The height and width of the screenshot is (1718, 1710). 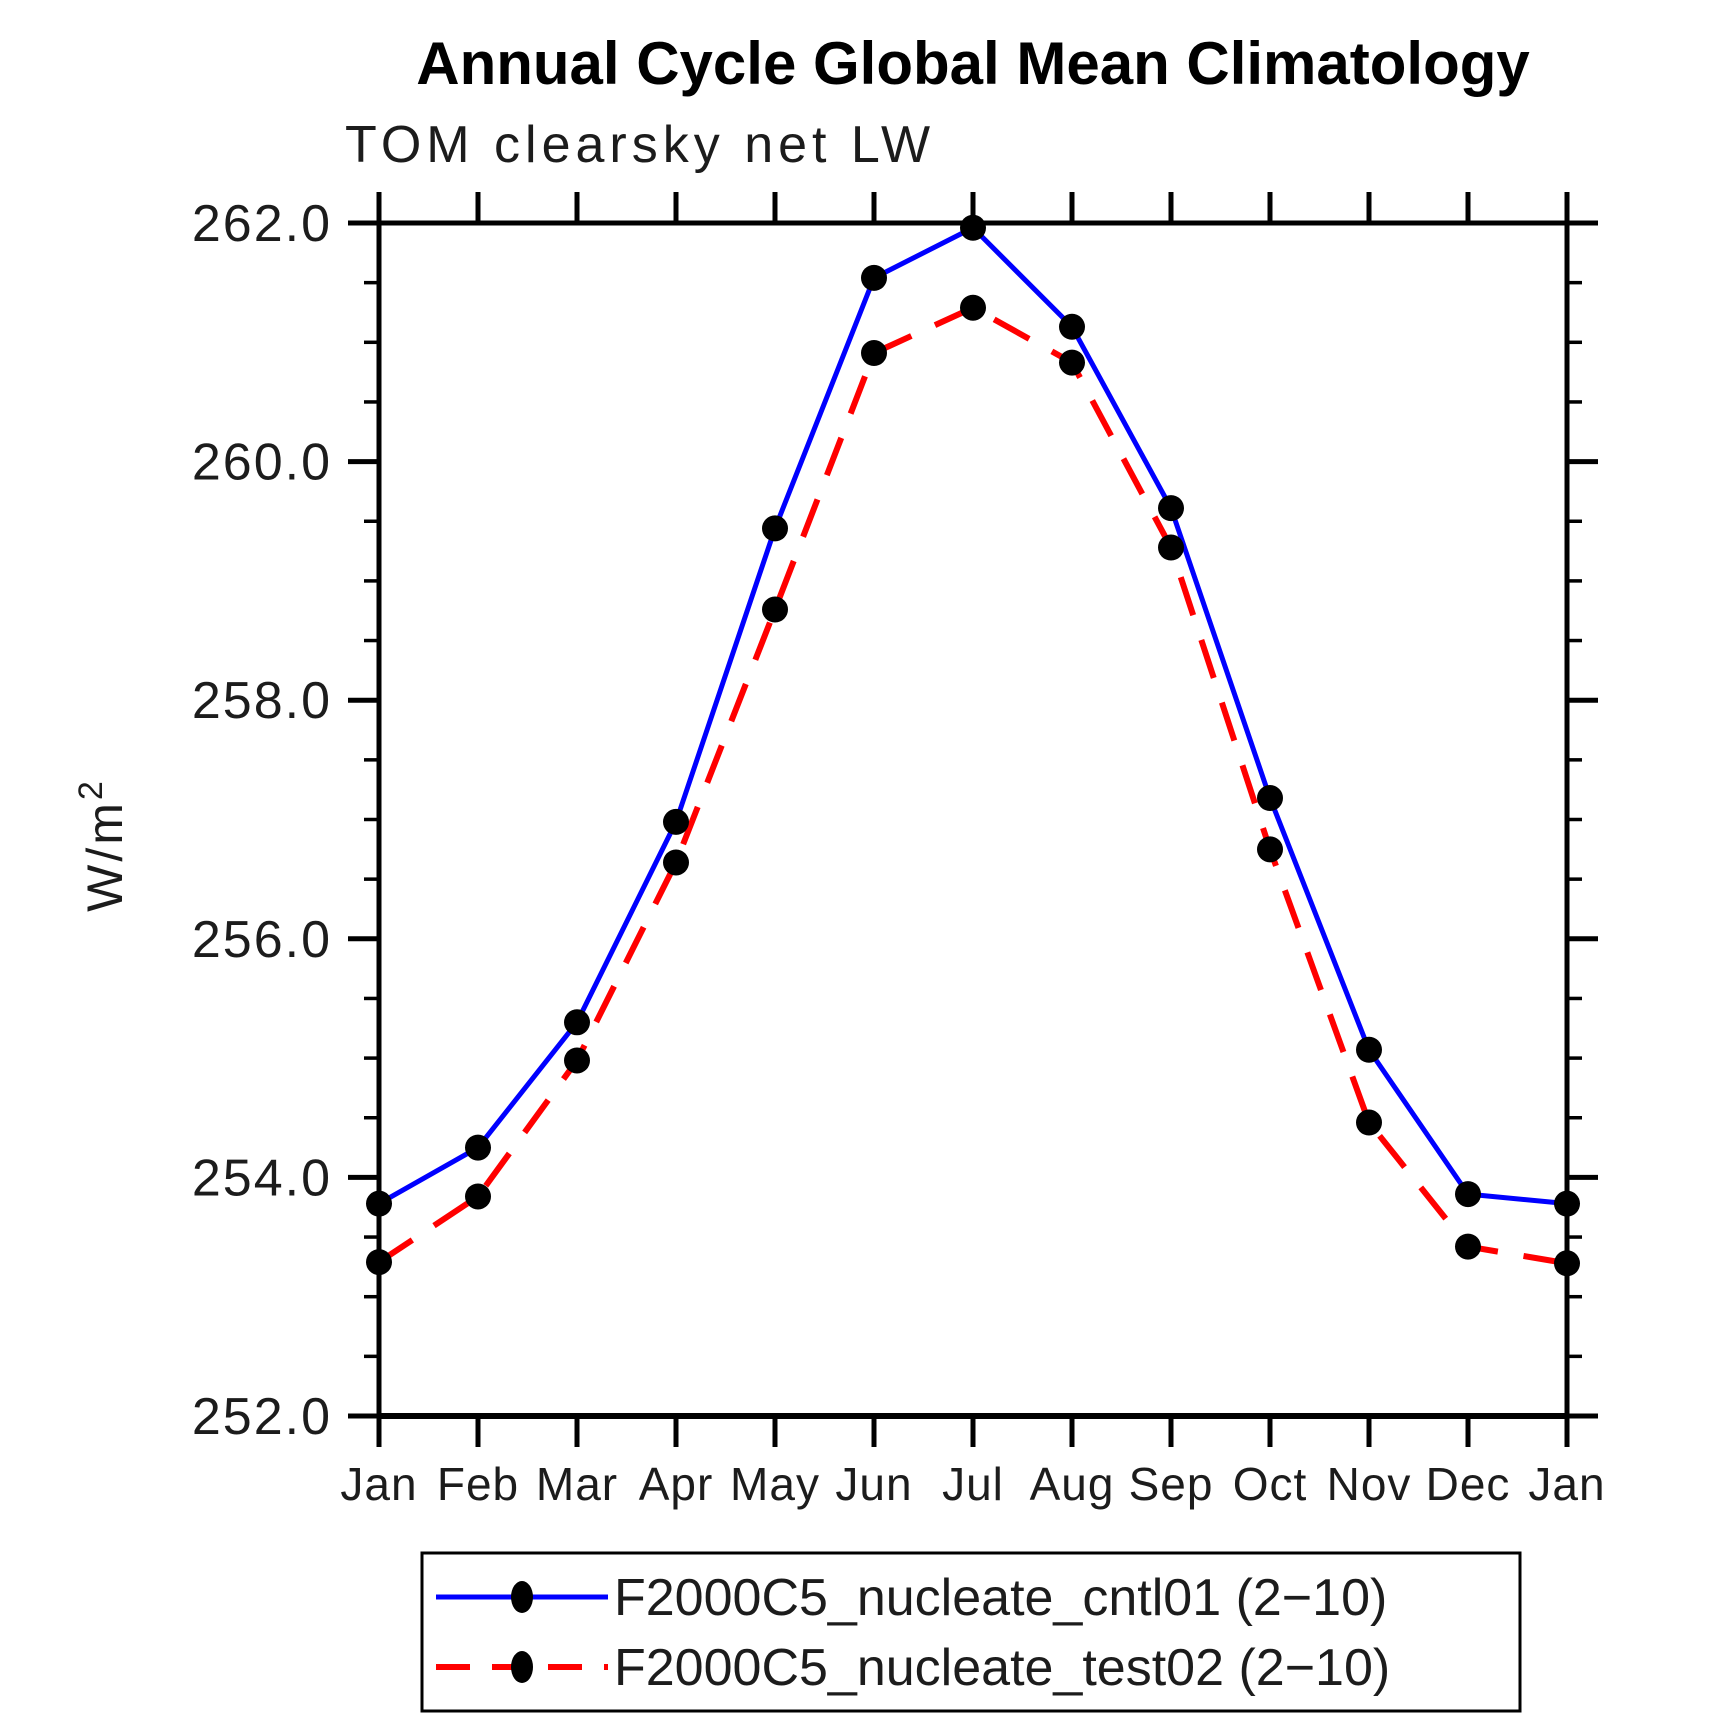 What do you see at coordinates (640, 145) in the screenshot?
I see `chart-subtitle: TOM clearsky net LW` at bounding box center [640, 145].